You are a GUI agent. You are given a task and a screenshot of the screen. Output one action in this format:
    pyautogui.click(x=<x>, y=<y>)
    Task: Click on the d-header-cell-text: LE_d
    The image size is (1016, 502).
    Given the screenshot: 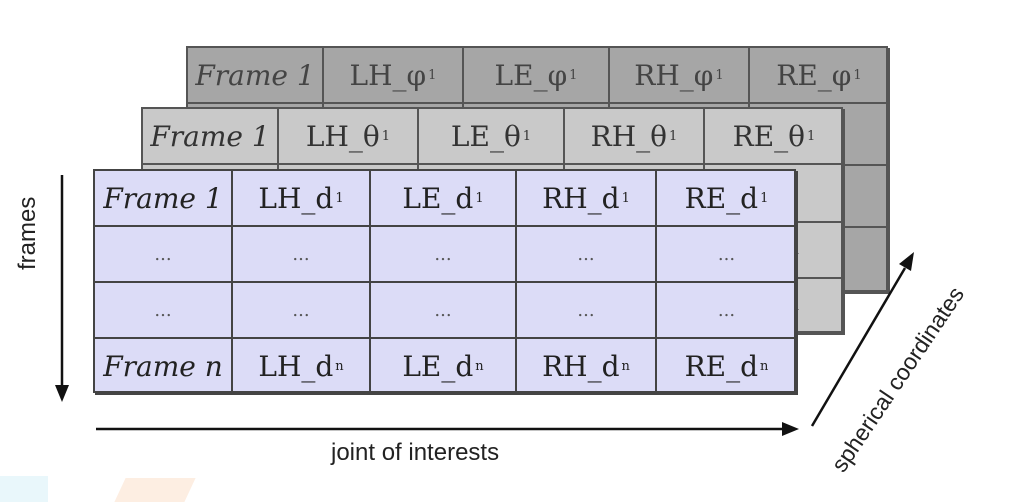 What is the action you would take?
    pyautogui.click(x=438, y=198)
    